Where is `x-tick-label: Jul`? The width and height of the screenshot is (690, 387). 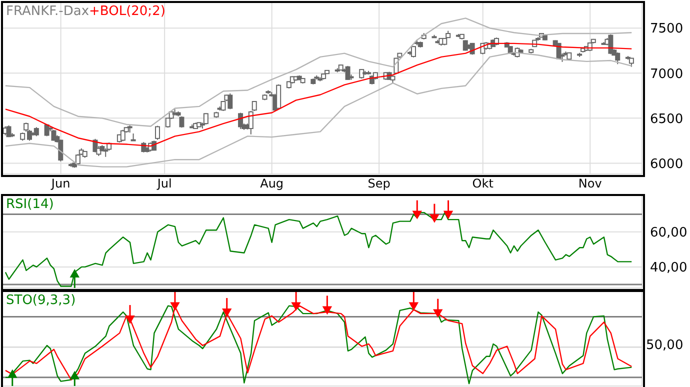 x-tick-label: Jul is located at coordinates (164, 183).